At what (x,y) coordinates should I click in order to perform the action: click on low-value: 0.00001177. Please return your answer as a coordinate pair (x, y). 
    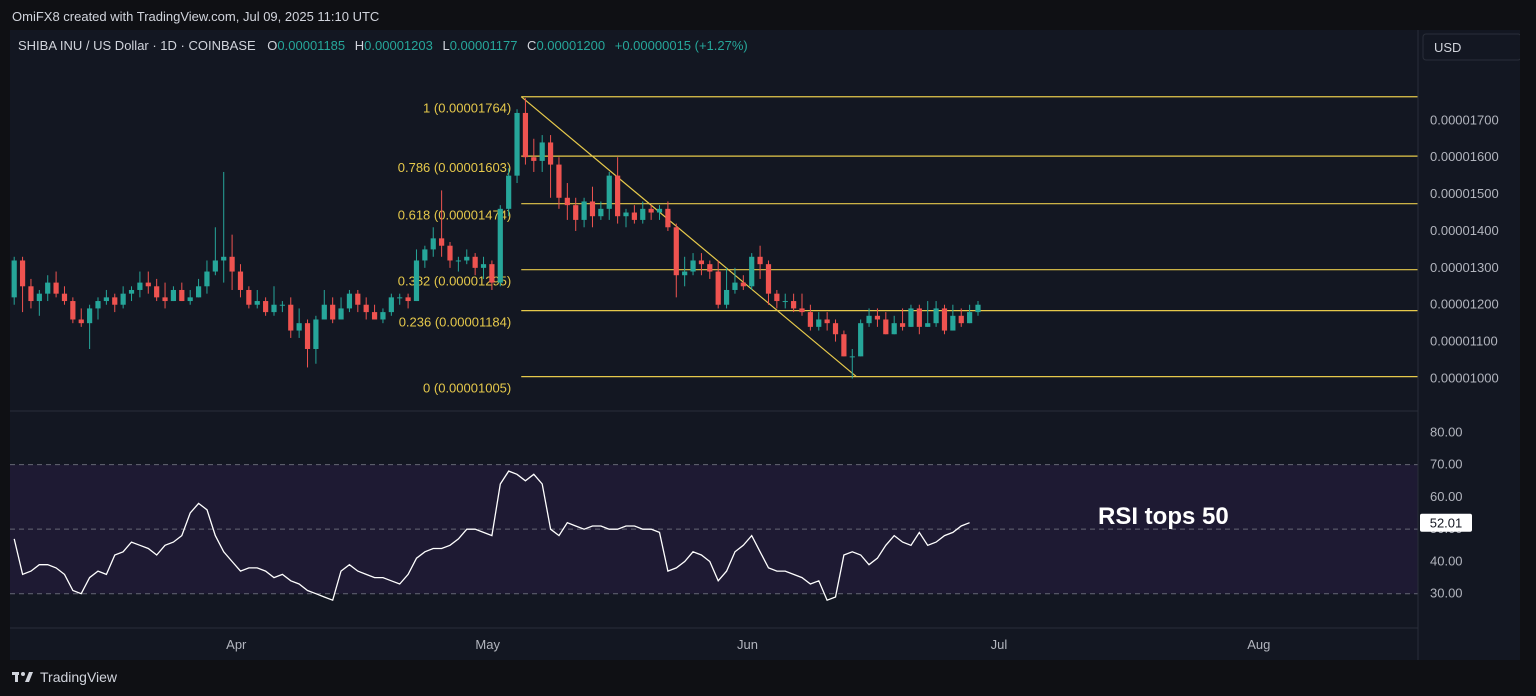
    Looking at the image, I should click on (484, 45).